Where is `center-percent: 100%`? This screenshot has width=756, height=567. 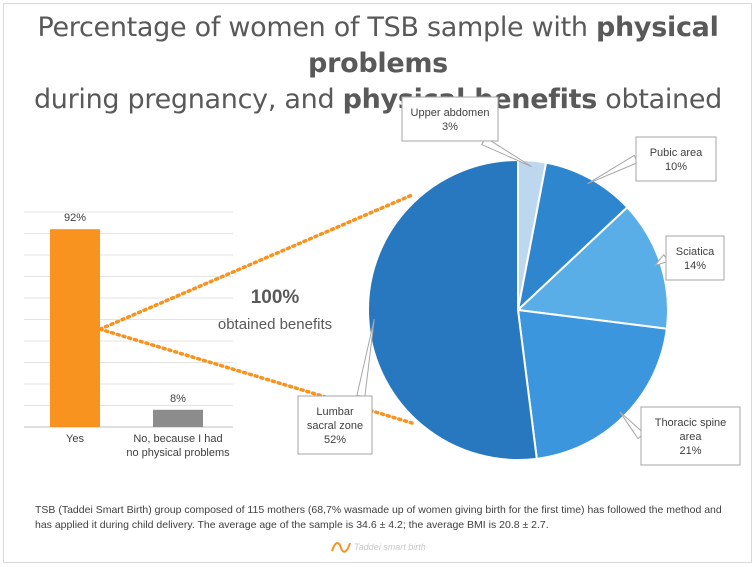 center-percent: 100% is located at coordinates (275, 297).